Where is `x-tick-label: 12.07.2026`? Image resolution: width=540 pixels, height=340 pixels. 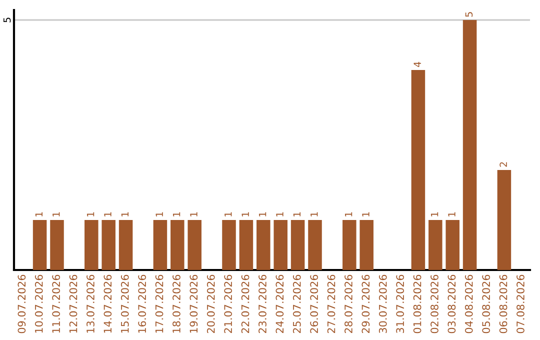
x-tick-label: 12.07.2026 is located at coordinates (73, 303).